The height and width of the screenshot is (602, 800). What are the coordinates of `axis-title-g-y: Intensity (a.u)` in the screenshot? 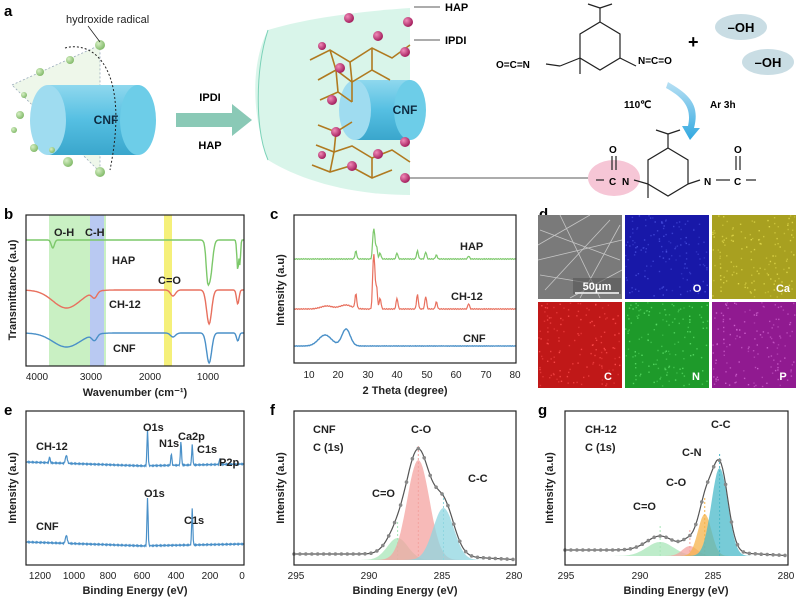 It's located at (550, 488).